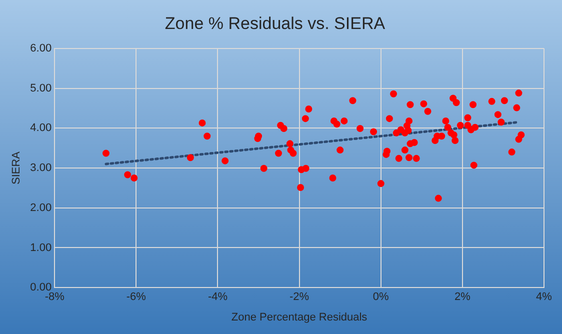 This screenshot has height=334, width=562. Describe the element at coordinates (41, 208) in the screenshot. I see `y-tick-label: 2.00` at that location.